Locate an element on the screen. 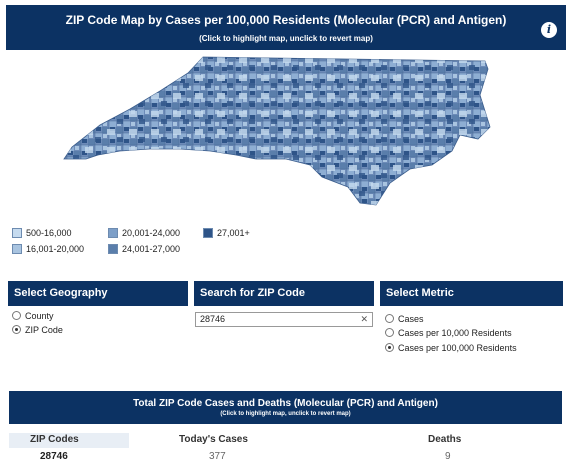  metric-option-cases: Cases is located at coordinates (404, 319).